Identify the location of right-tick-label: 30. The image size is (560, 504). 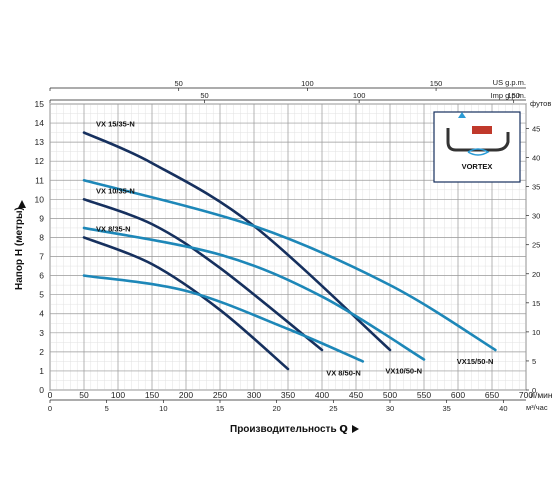
(536, 216).